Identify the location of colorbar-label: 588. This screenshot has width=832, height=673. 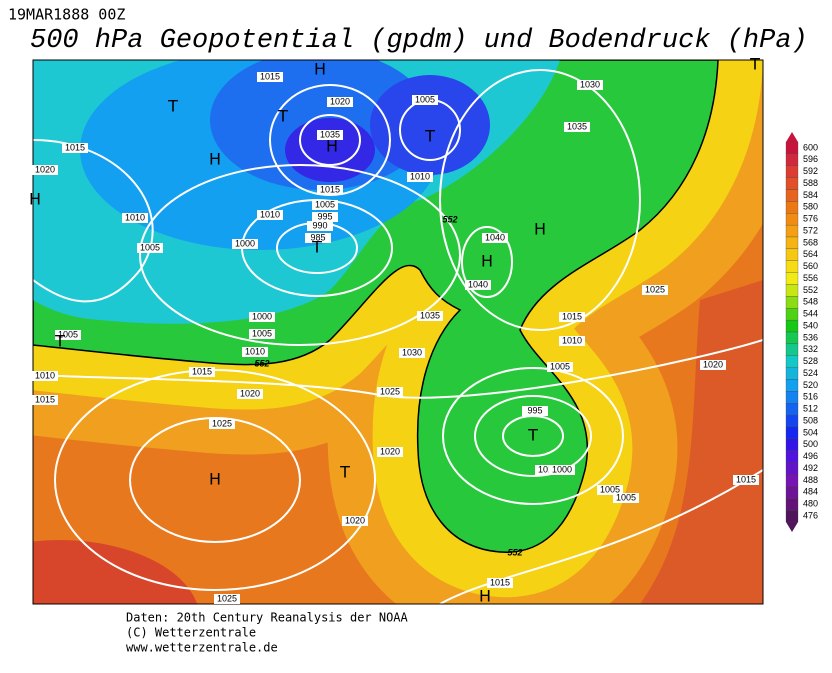
(810, 183).